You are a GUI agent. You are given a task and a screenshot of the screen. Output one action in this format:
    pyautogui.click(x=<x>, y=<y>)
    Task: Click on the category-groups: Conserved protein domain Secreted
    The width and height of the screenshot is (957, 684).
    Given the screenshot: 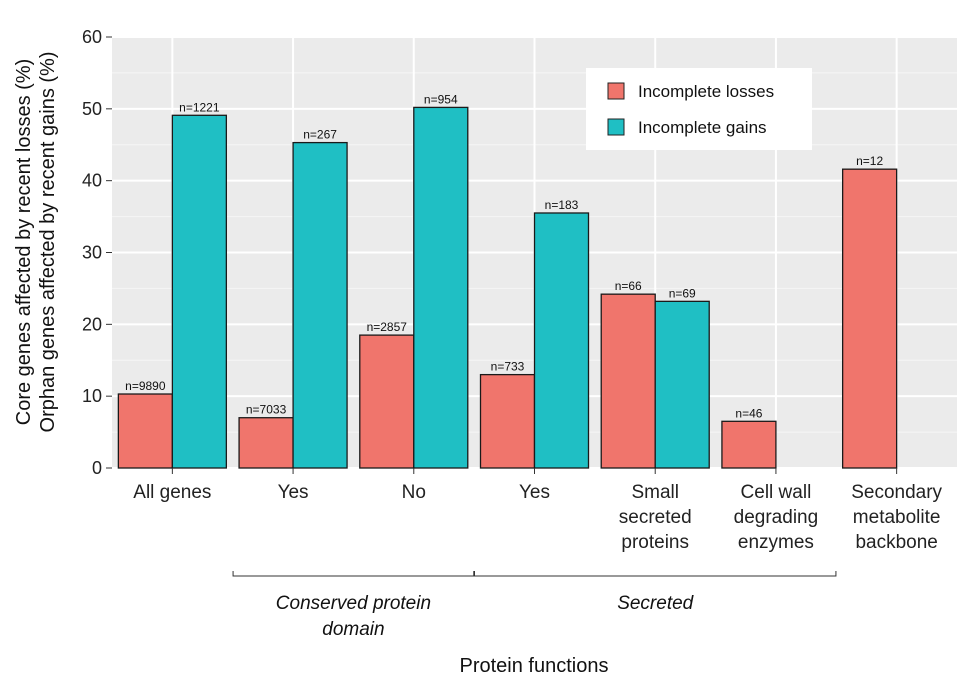 What is the action you would take?
    pyautogui.click(x=534, y=605)
    